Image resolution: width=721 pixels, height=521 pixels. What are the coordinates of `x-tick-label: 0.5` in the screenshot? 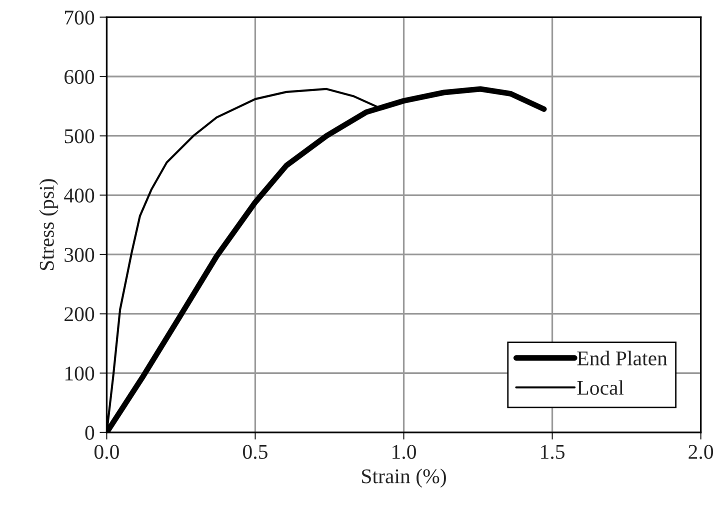 It's located at (255, 451).